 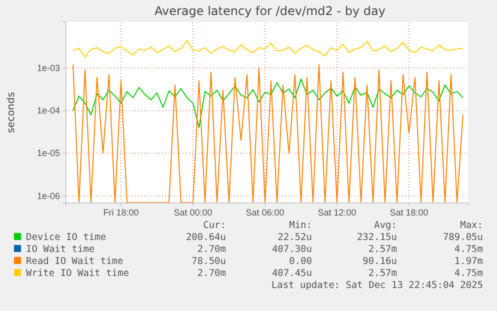 What do you see at coordinates (11, 112) in the screenshot?
I see `y-axis-title: seconds` at bounding box center [11, 112].